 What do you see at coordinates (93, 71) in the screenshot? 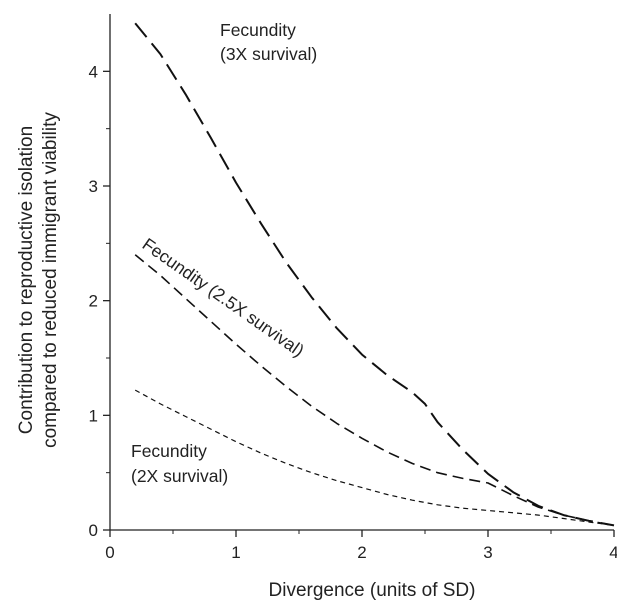
I see `y-tick-label: 4` at bounding box center [93, 71].